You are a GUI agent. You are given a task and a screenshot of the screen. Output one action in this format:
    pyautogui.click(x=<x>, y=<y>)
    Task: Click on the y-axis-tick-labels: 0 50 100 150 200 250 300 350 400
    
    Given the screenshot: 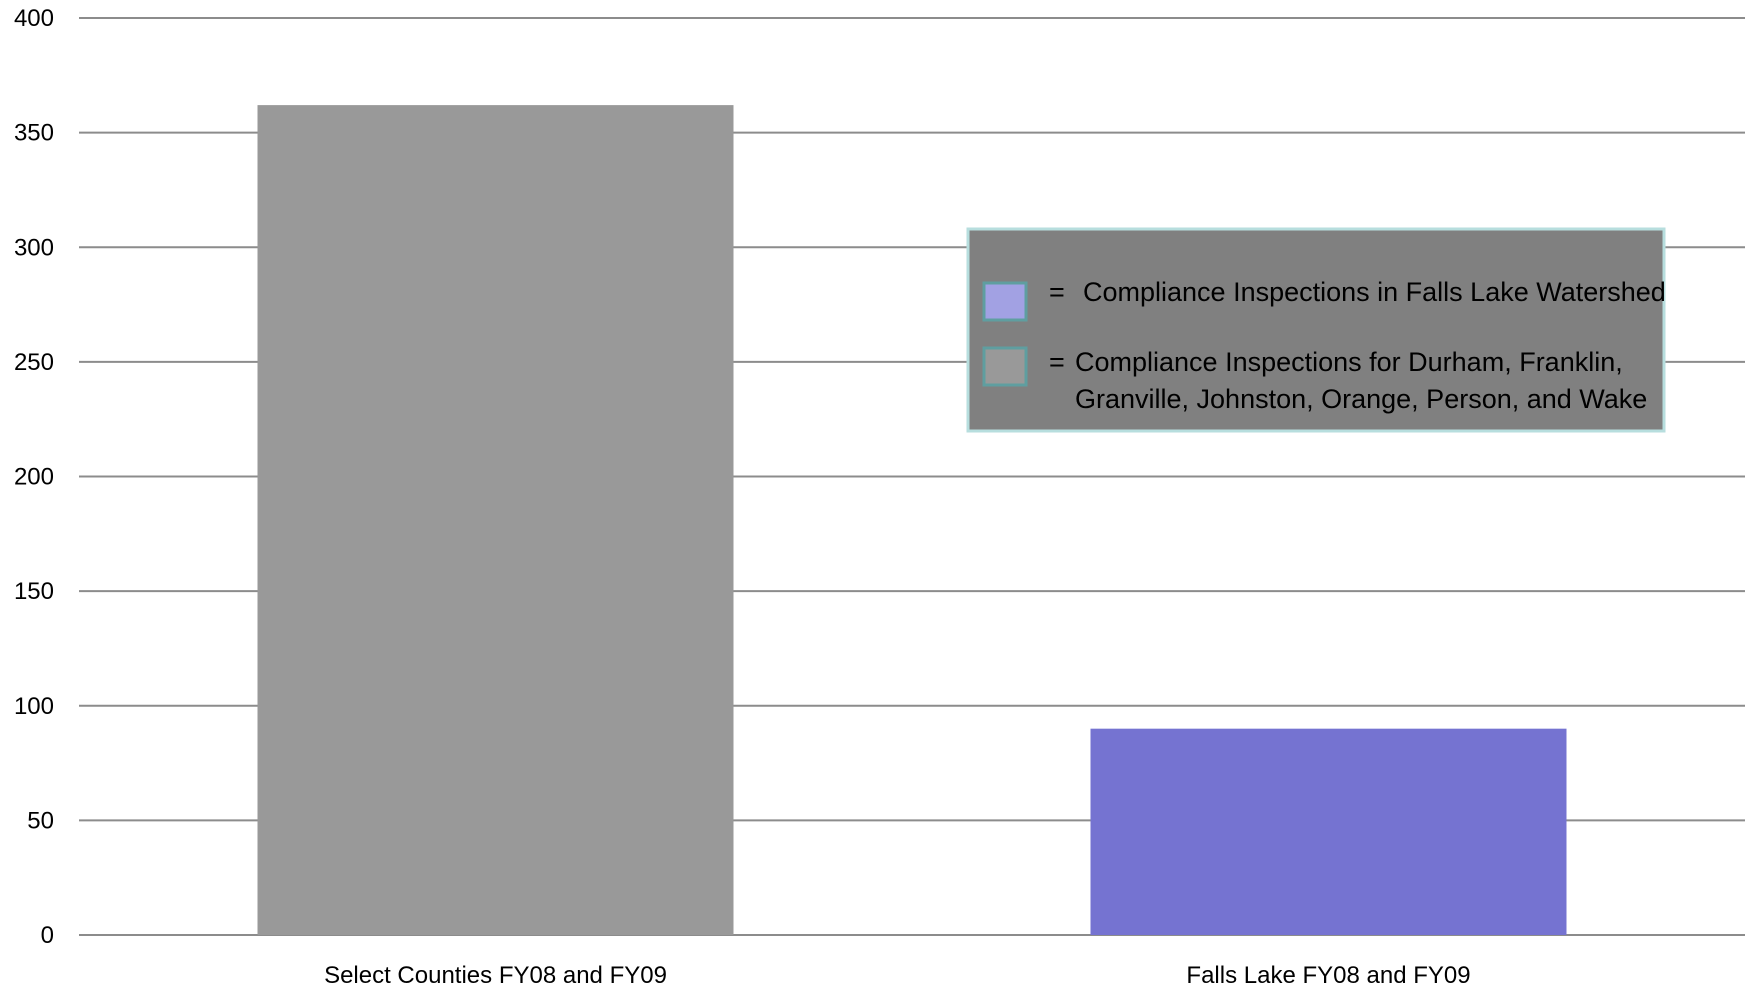 What is the action you would take?
    pyautogui.click(x=34, y=477)
    